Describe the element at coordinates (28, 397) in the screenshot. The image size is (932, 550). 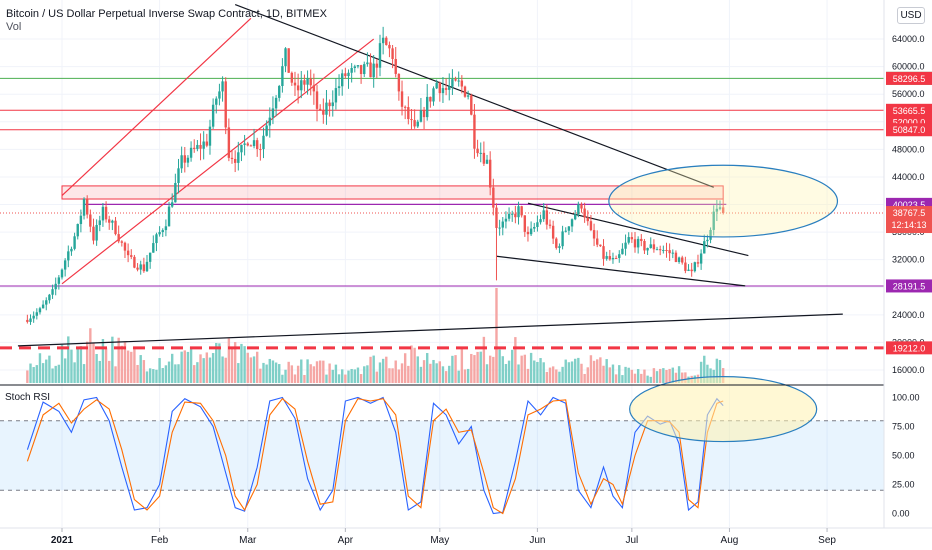
I see `stoch-rsi-title: Stoch RSI` at that location.